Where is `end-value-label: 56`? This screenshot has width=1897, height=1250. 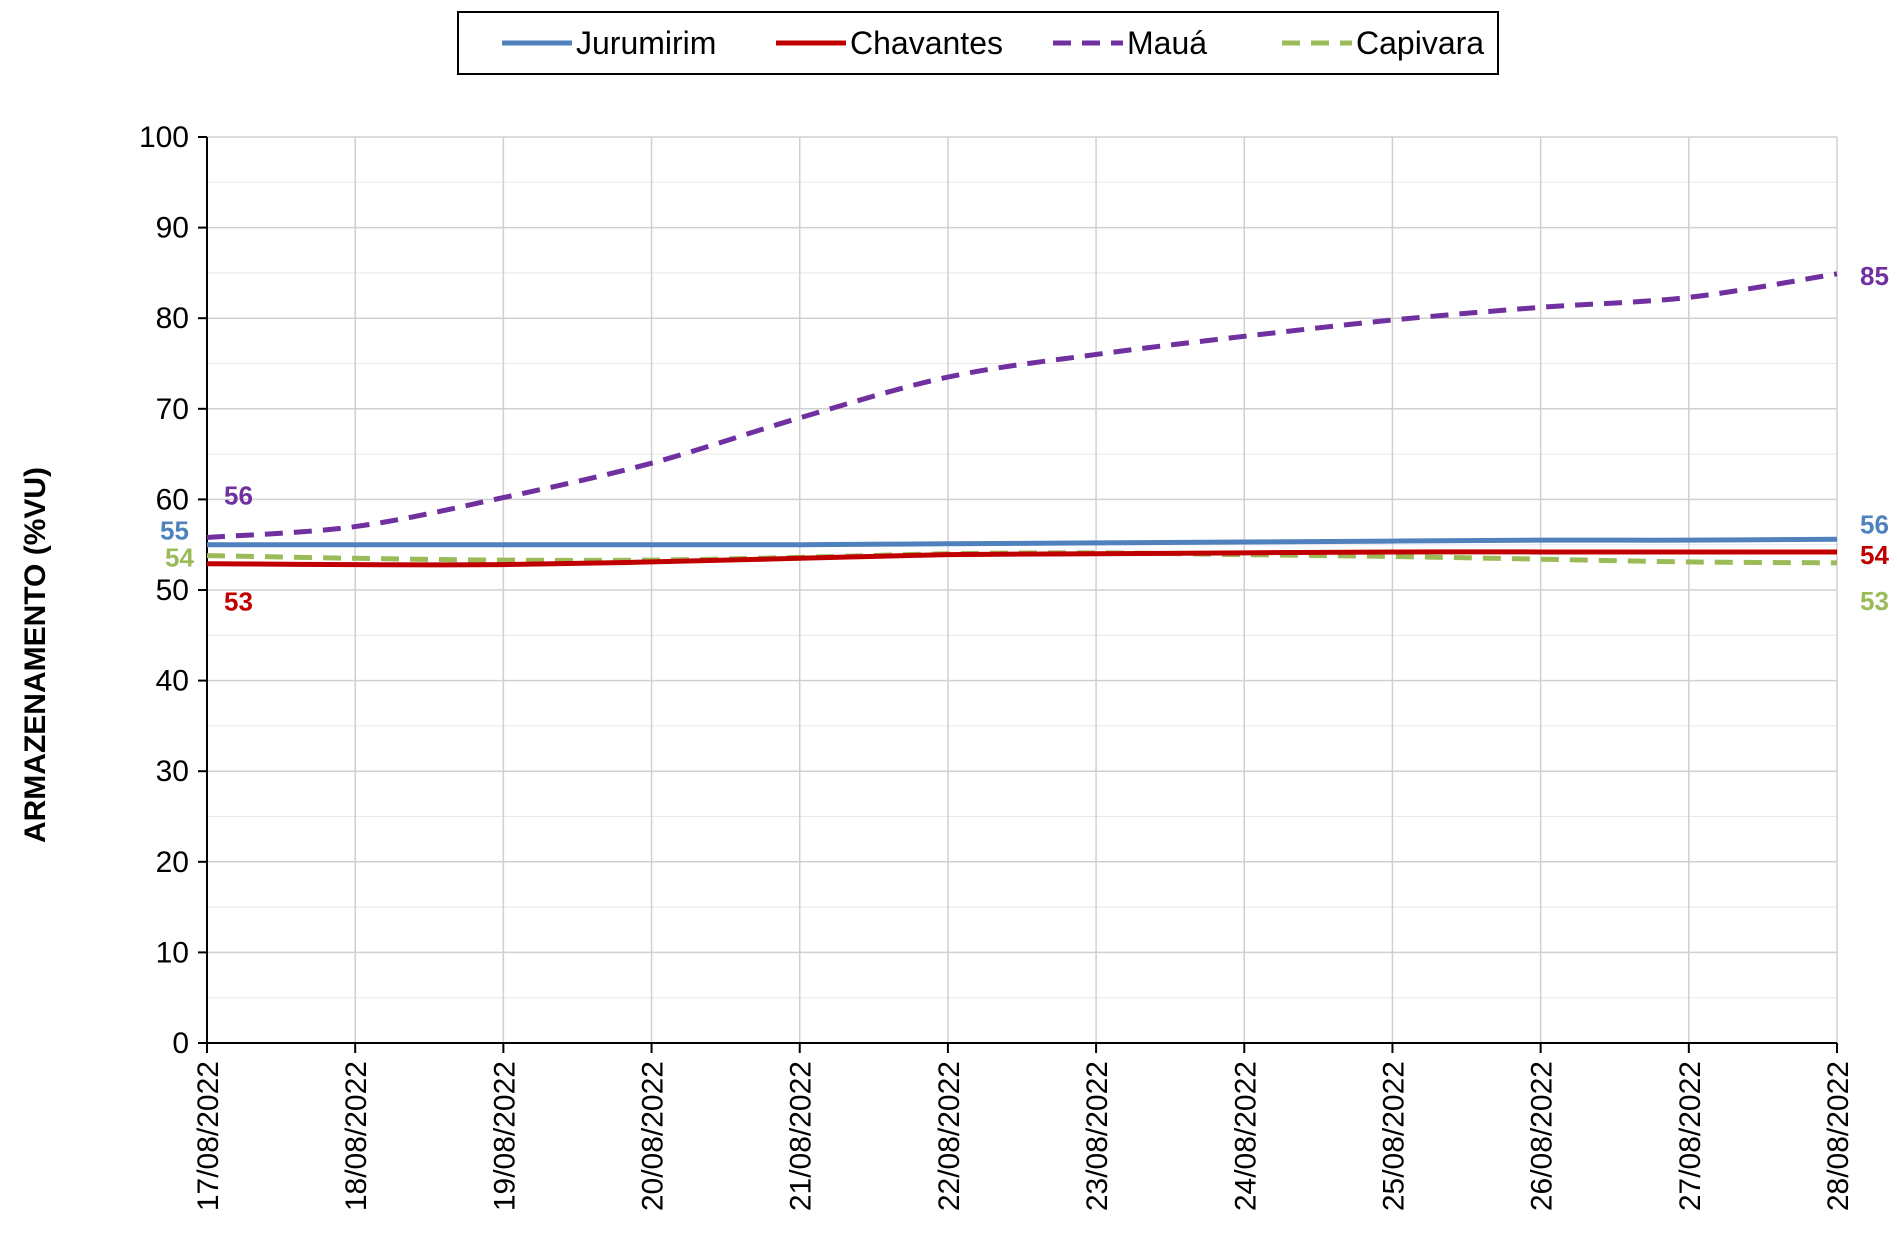
end-value-label: 56 is located at coordinates (1874, 524).